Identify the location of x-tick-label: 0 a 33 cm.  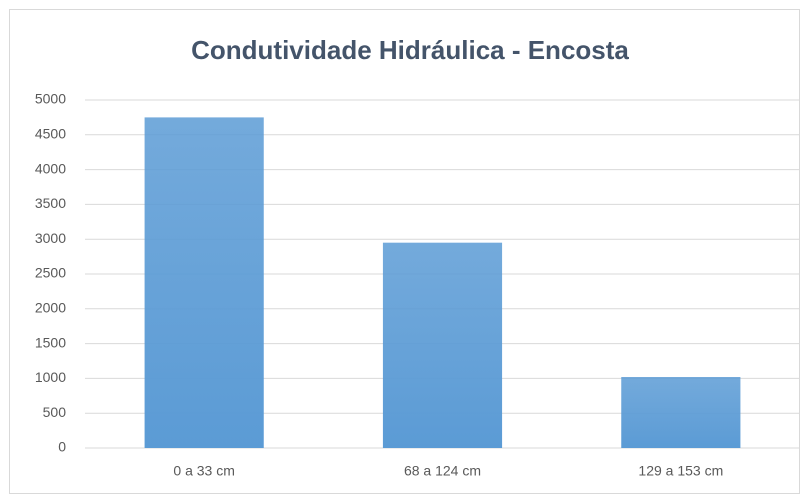
(203, 471).